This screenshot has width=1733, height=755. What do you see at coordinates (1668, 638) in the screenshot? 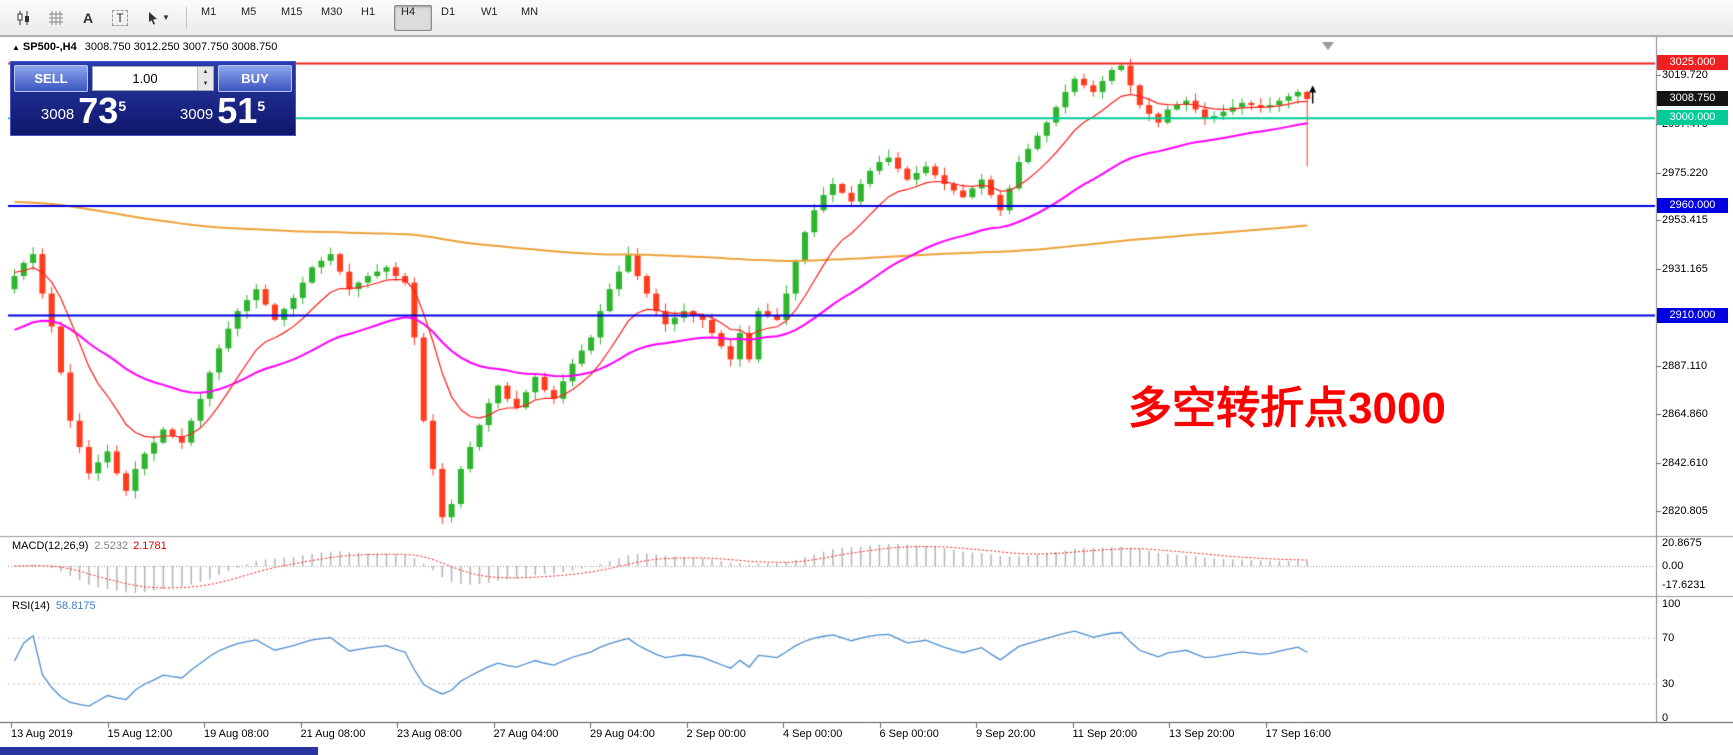
I see `rsi-axis-label: 70` at bounding box center [1668, 638].